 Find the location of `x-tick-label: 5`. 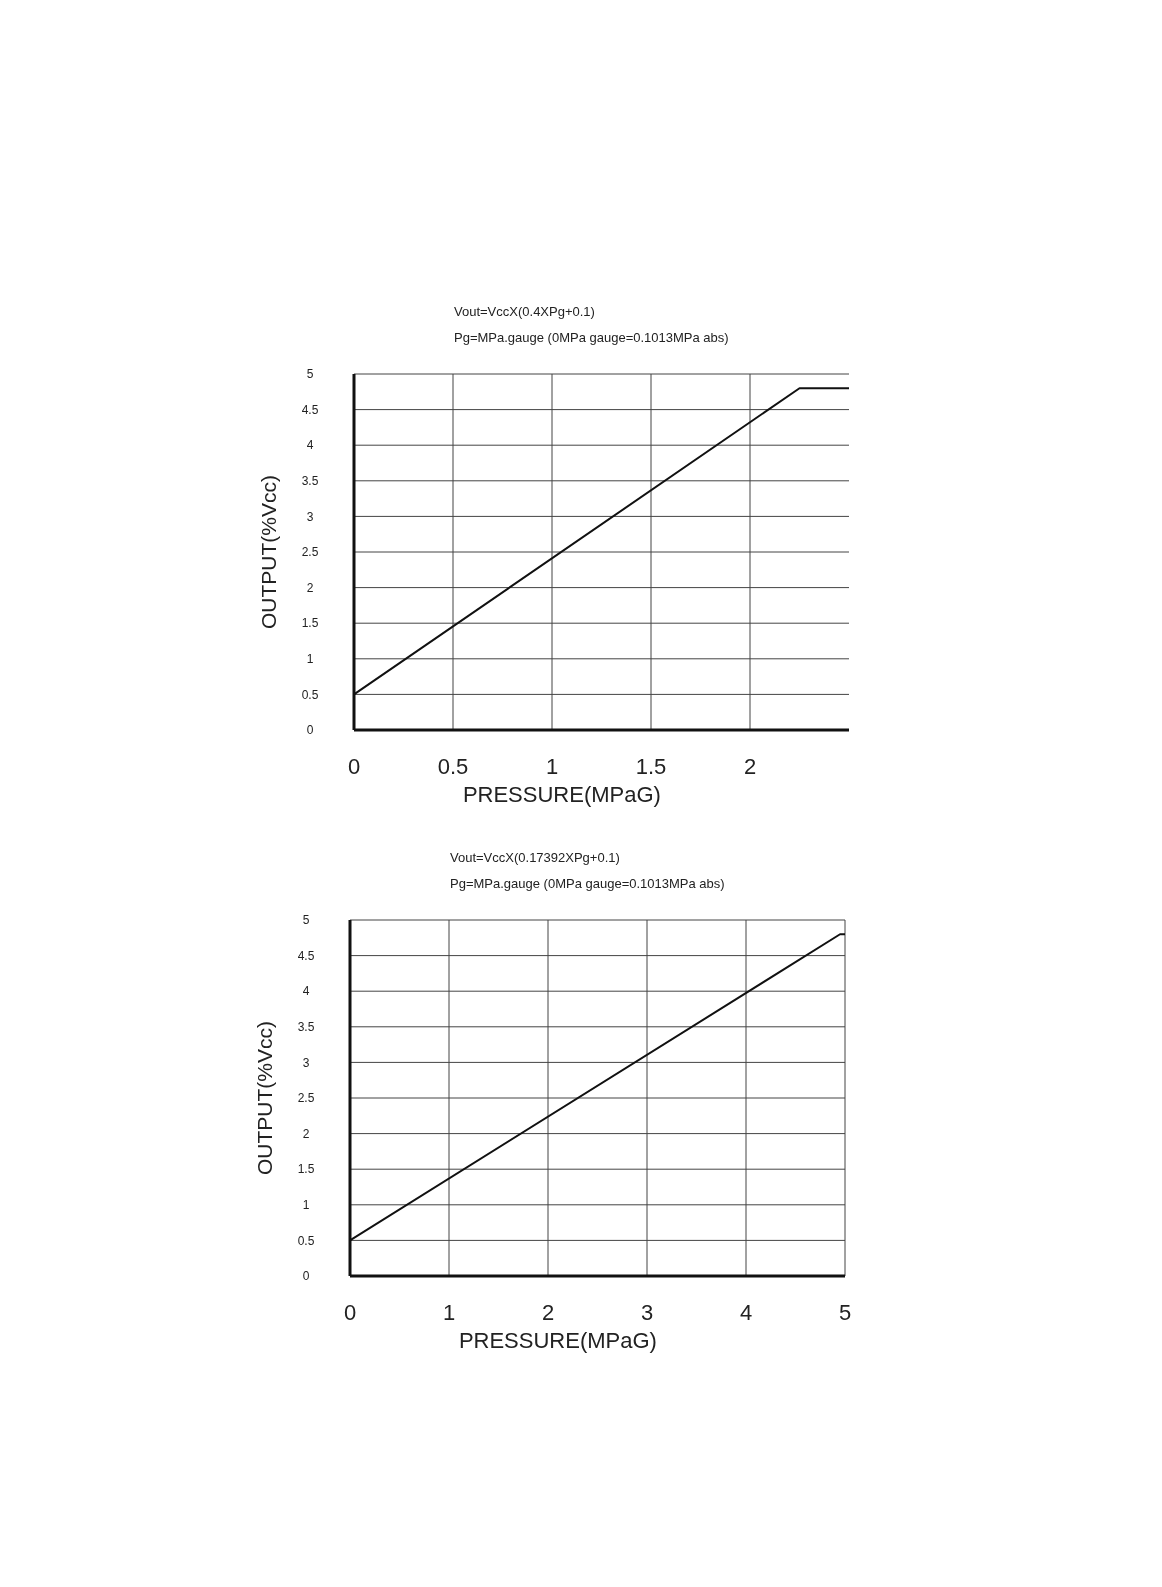

x-tick-label: 5 is located at coordinates (845, 1312).